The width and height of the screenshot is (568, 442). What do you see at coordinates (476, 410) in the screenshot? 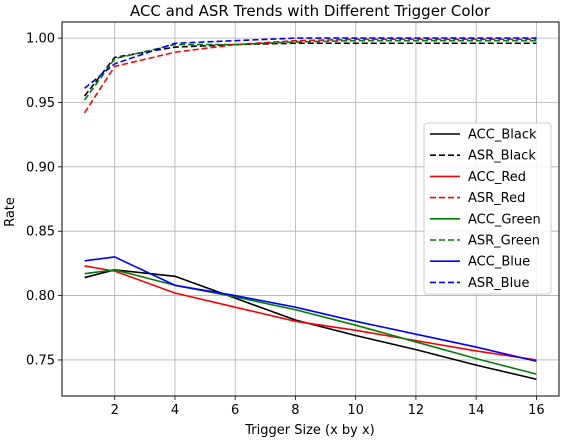
I see `x-tick-label: 14` at bounding box center [476, 410].